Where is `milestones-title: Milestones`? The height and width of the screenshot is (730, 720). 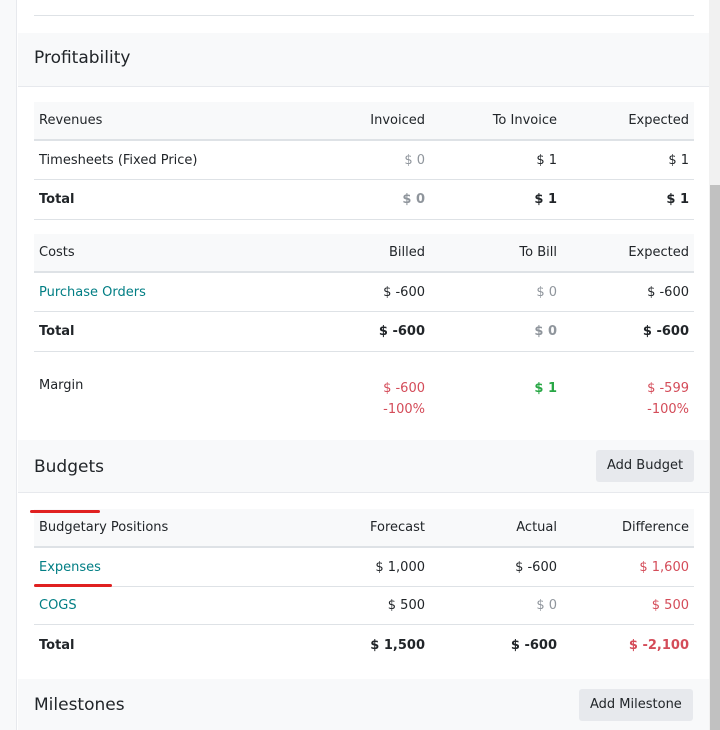 milestones-title: Milestones is located at coordinates (79, 705).